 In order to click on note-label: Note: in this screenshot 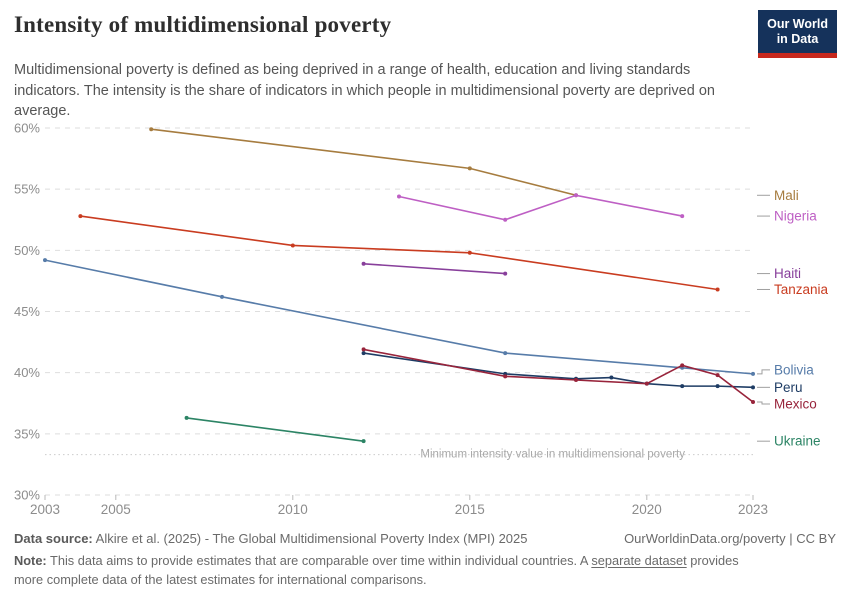, I will do `click(30, 560)`.